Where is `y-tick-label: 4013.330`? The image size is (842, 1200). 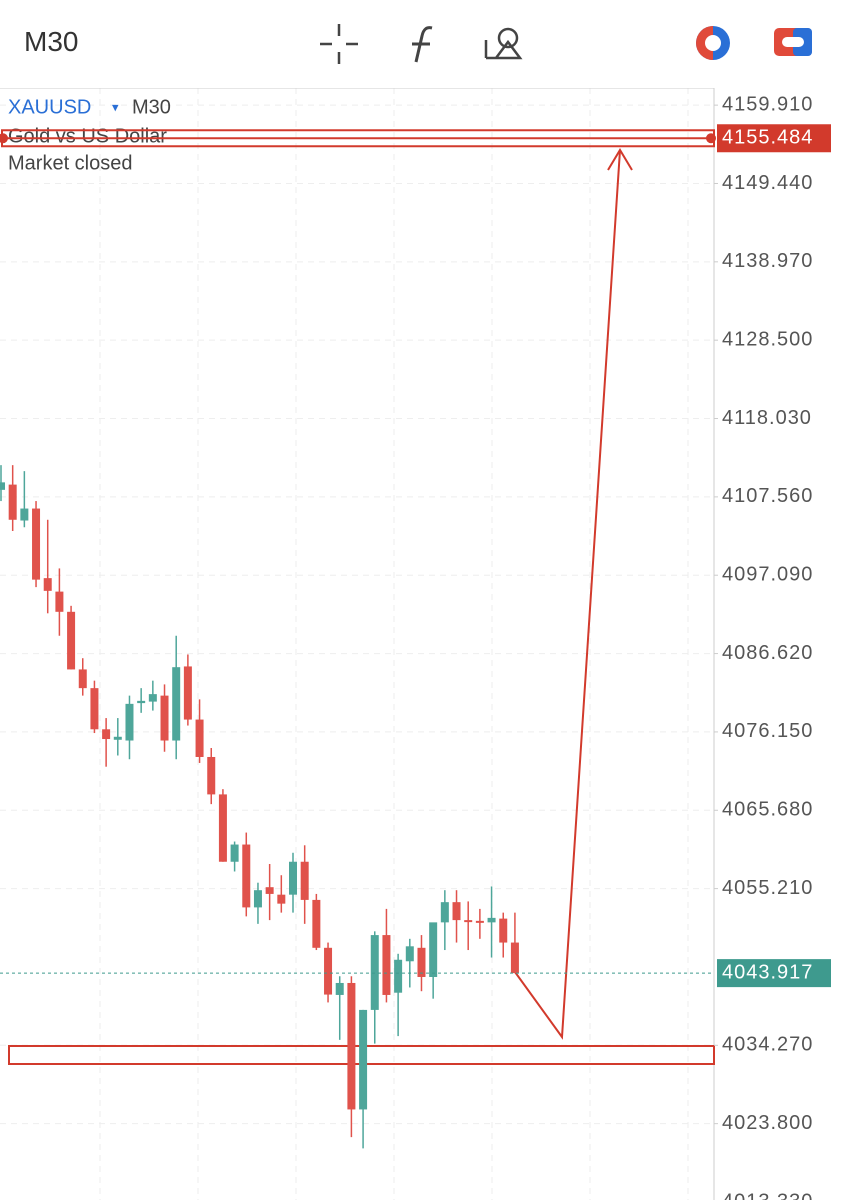 y-tick-label: 4013.330 is located at coordinates (767, 1195).